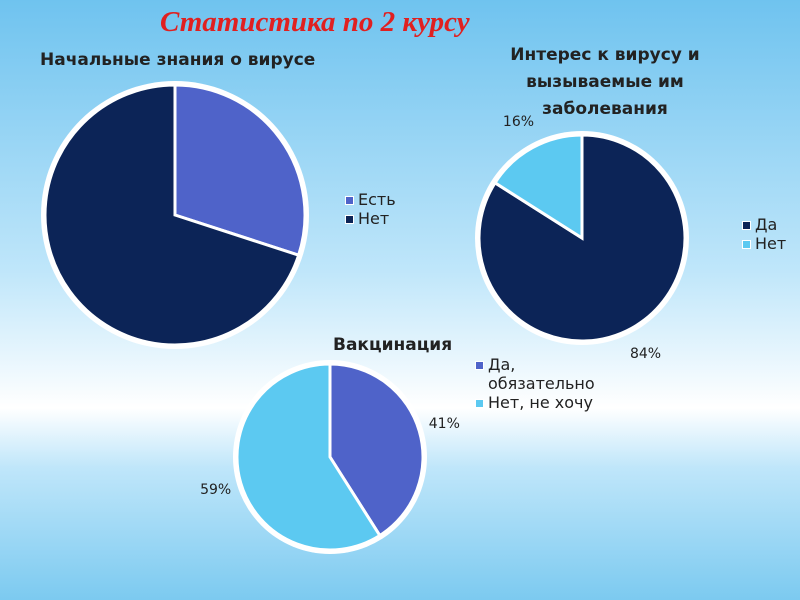 The image size is (800, 600). I want to click on legend-label: Нет, не хочу, so click(540, 402).